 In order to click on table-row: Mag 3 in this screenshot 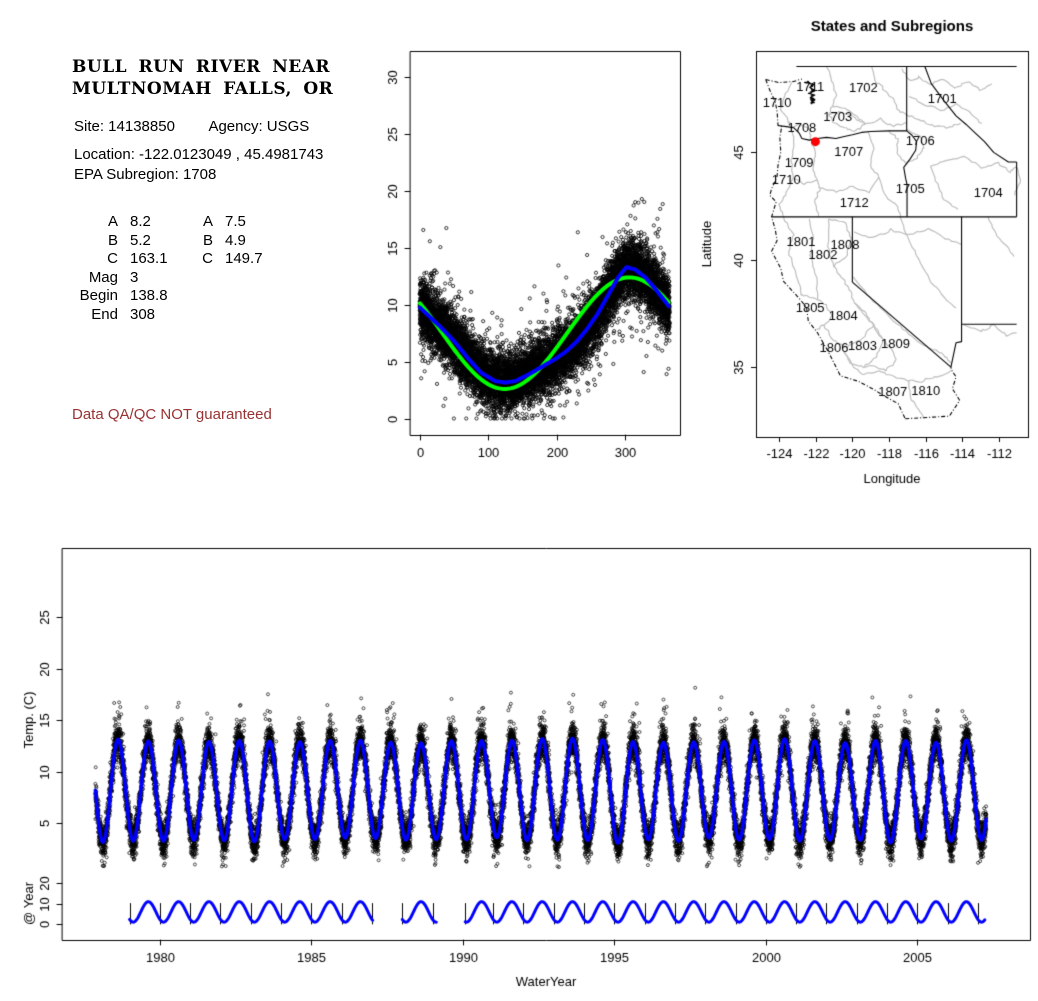, I will do `click(180, 278)`.